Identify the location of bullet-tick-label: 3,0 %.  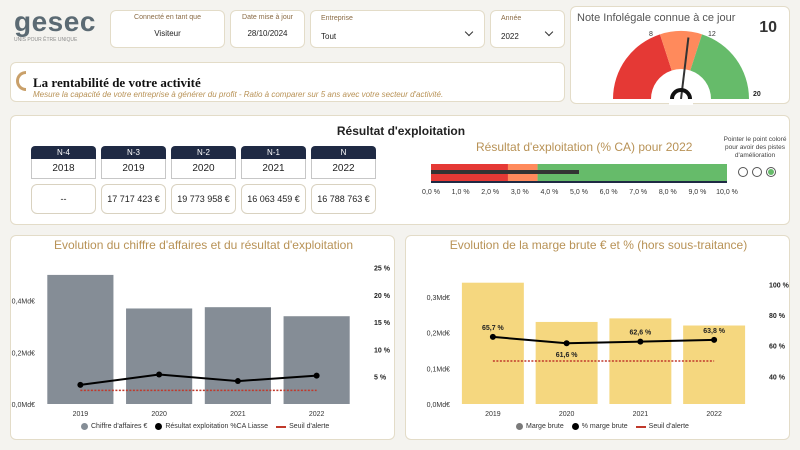
(520, 192).